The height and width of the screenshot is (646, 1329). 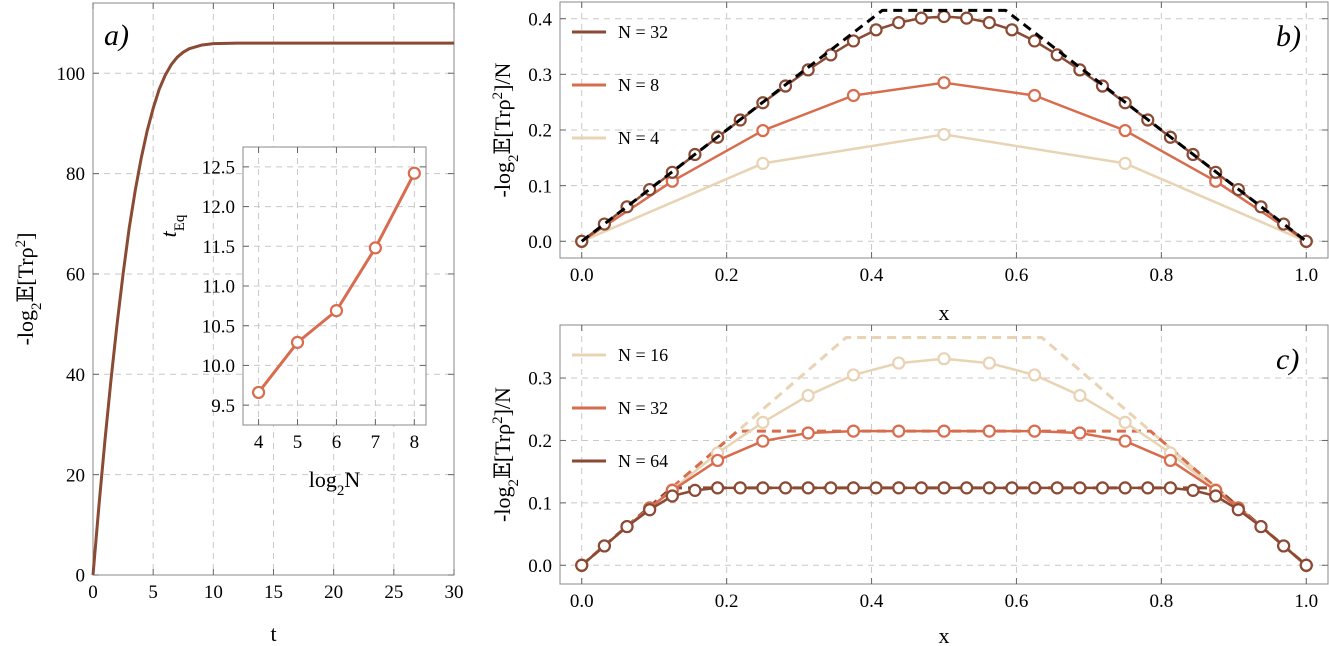 What do you see at coordinates (29, 289) in the screenshot?
I see `y-axis-label: -log2𝔼[Trρ2]` at bounding box center [29, 289].